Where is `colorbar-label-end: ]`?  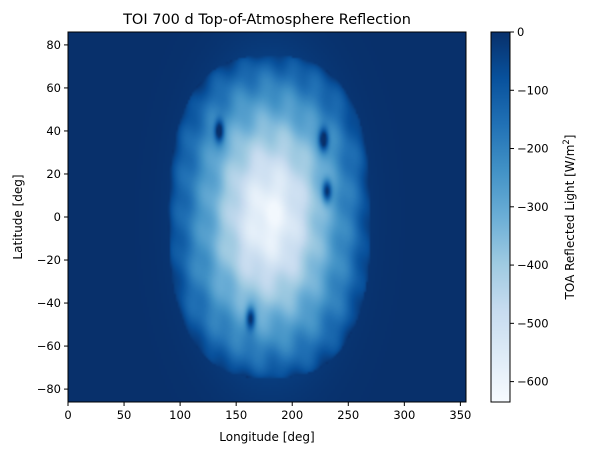 colorbar-label-end: ] is located at coordinates (570, 137).